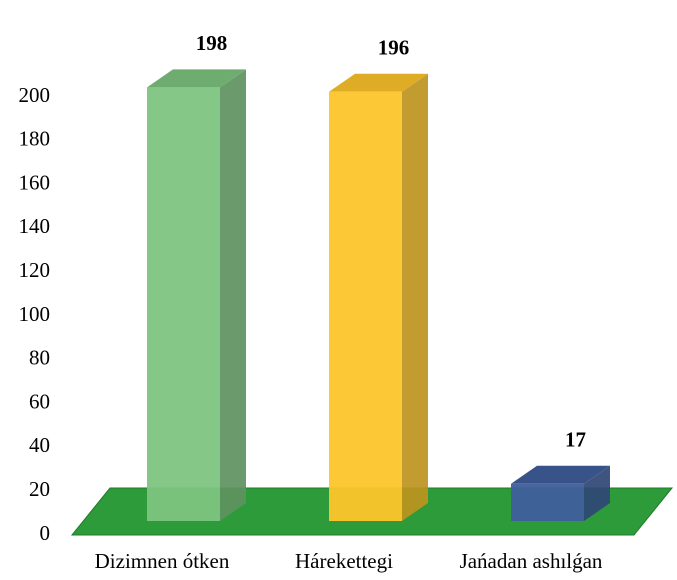 This screenshot has height=580, width=677. What do you see at coordinates (35, 314) in the screenshot?
I see `y-tick-label: 100` at bounding box center [35, 314].